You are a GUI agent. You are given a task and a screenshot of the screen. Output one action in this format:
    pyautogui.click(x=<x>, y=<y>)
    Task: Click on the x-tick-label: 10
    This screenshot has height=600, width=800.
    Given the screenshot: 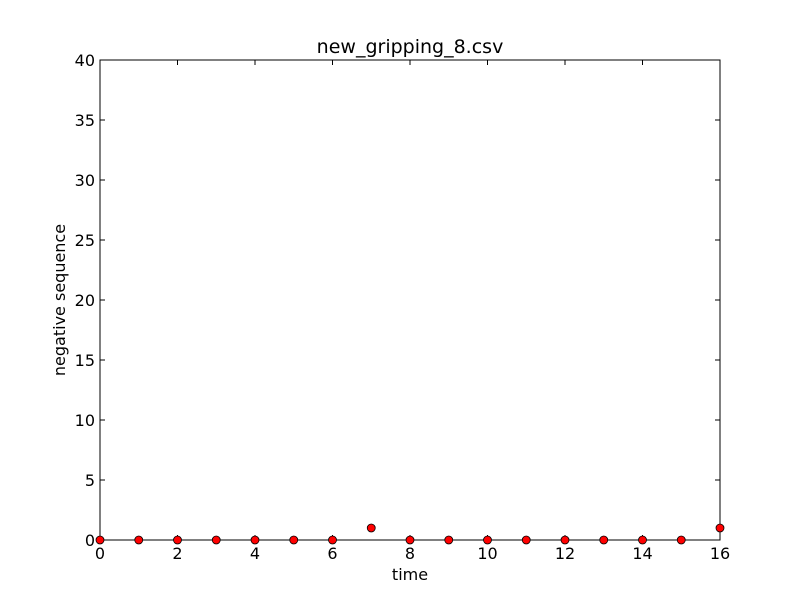 What is the action you would take?
    pyautogui.click(x=487, y=553)
    